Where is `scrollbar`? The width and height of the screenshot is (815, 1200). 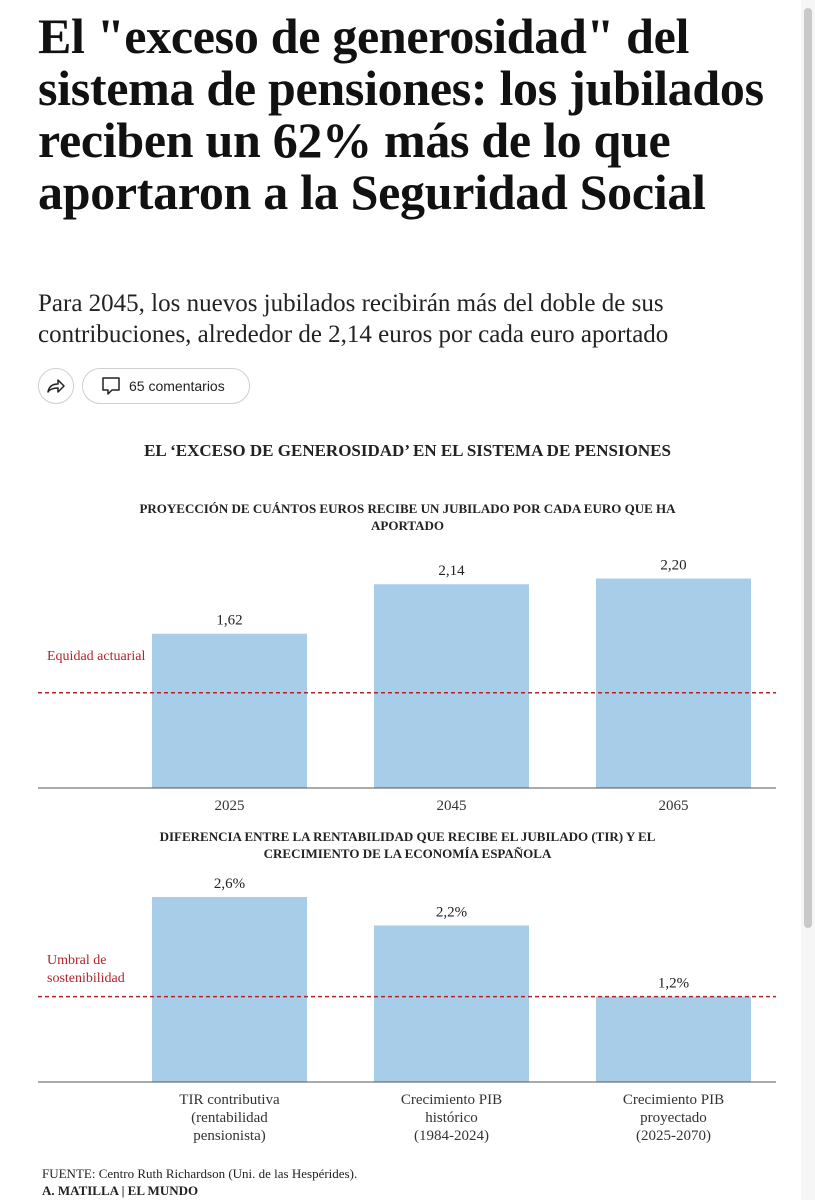 scrollbar is located at coordinates (808, 600).